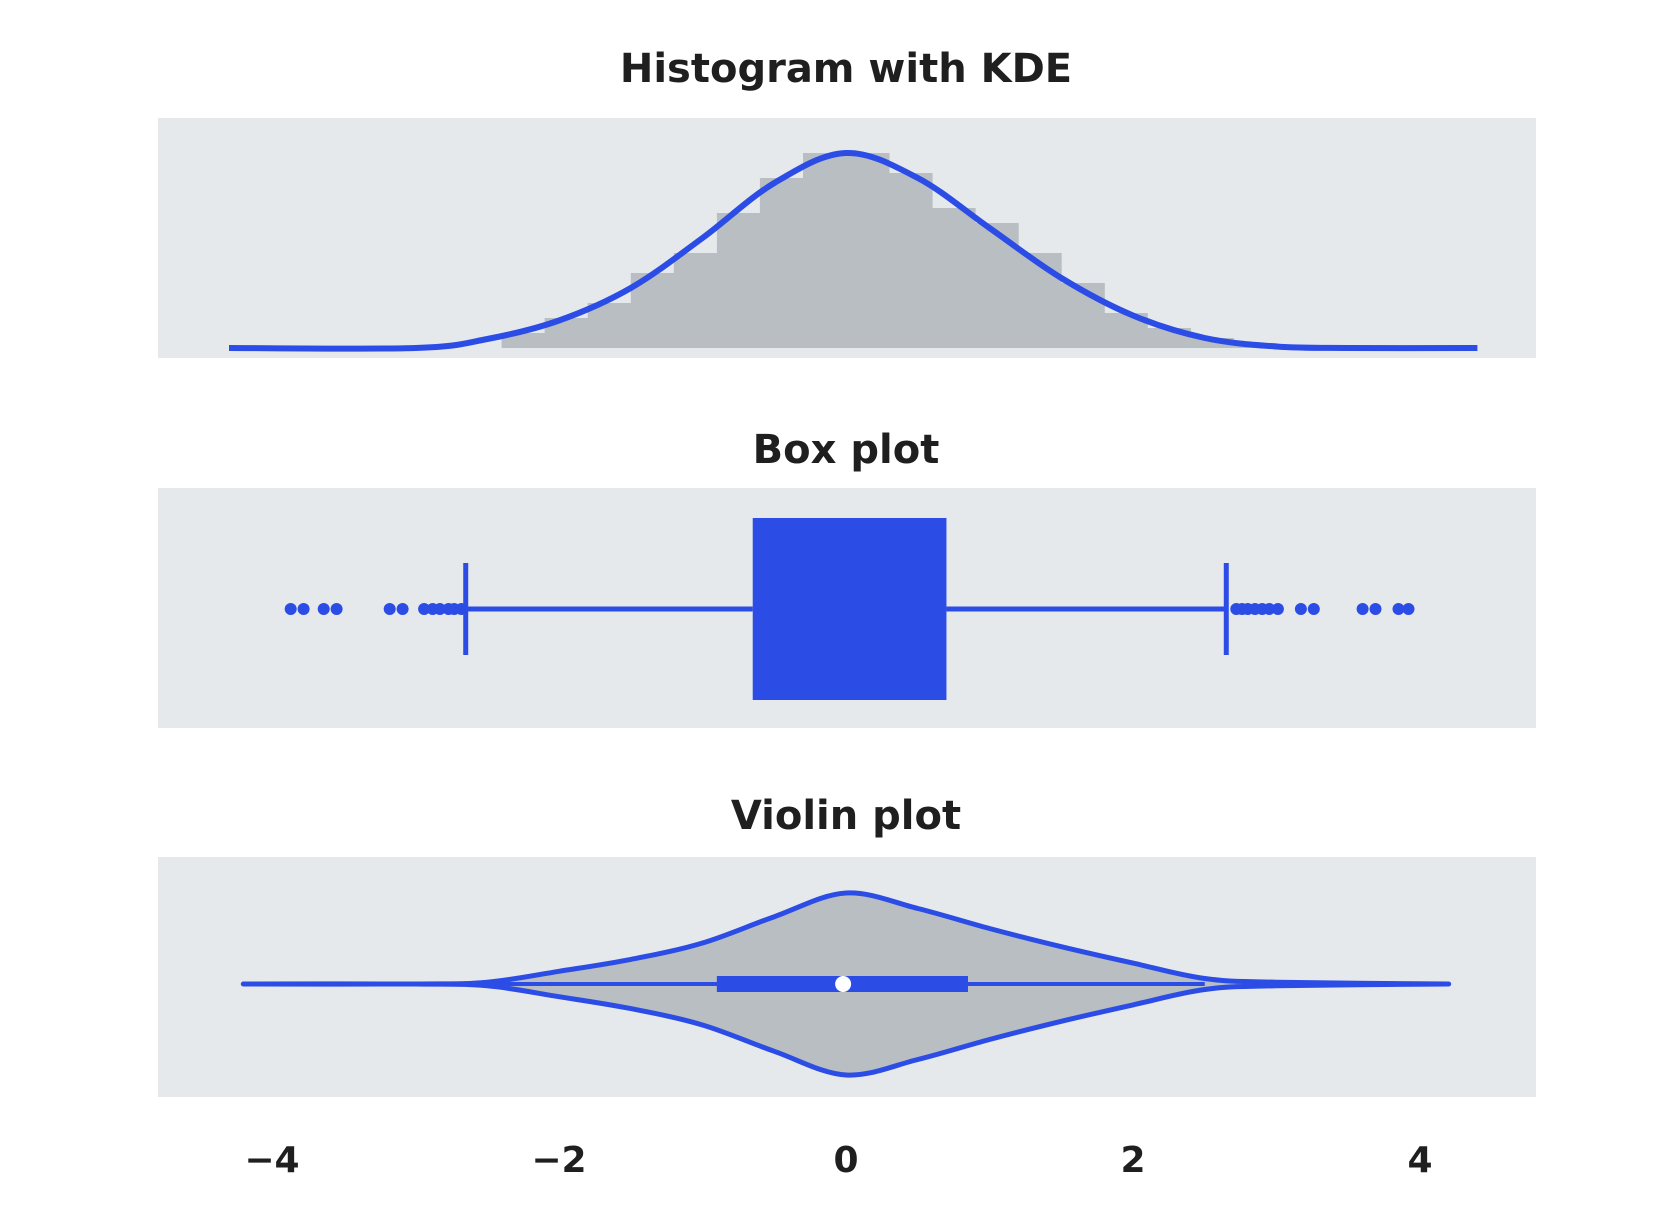  I want to click on histogram-title: Histogram with KDE, so click(846, 69).